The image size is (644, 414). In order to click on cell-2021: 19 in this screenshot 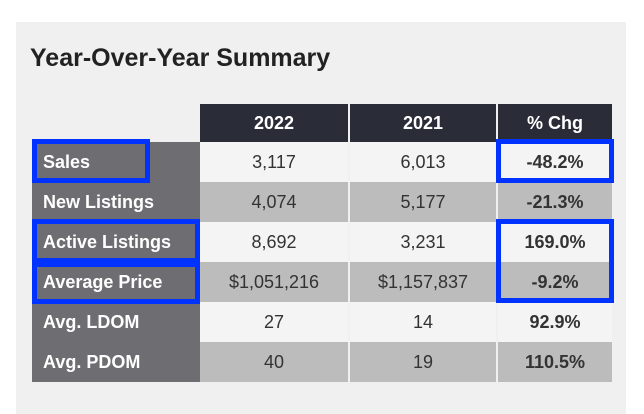, I will do `click(423, 362)`.